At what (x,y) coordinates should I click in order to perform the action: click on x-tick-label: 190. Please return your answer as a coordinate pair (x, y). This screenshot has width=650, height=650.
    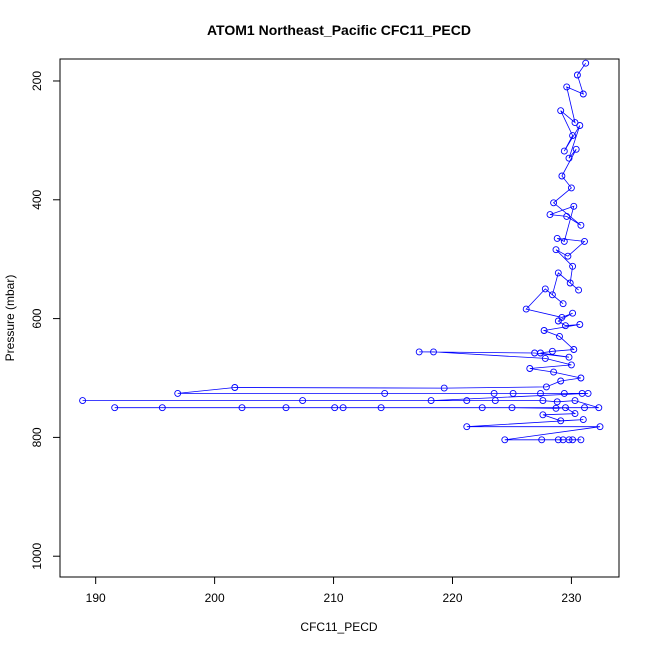
    Looking at the image, I should click on (96, 598).